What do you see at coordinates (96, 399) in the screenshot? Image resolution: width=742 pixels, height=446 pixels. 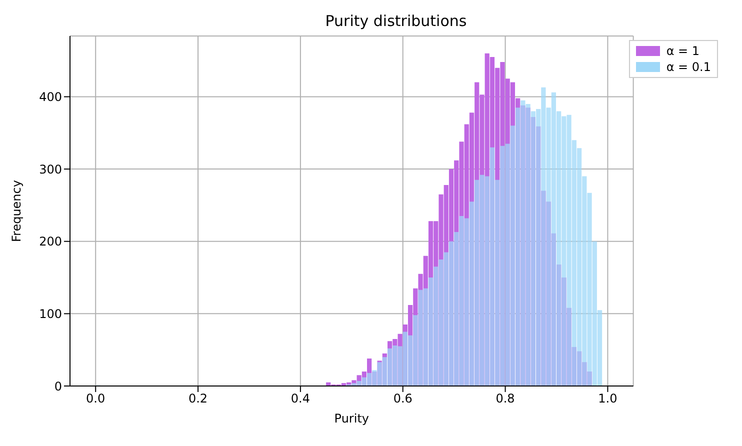 I see `x-tick-label: 0.0` at bounding box center [96, 399].